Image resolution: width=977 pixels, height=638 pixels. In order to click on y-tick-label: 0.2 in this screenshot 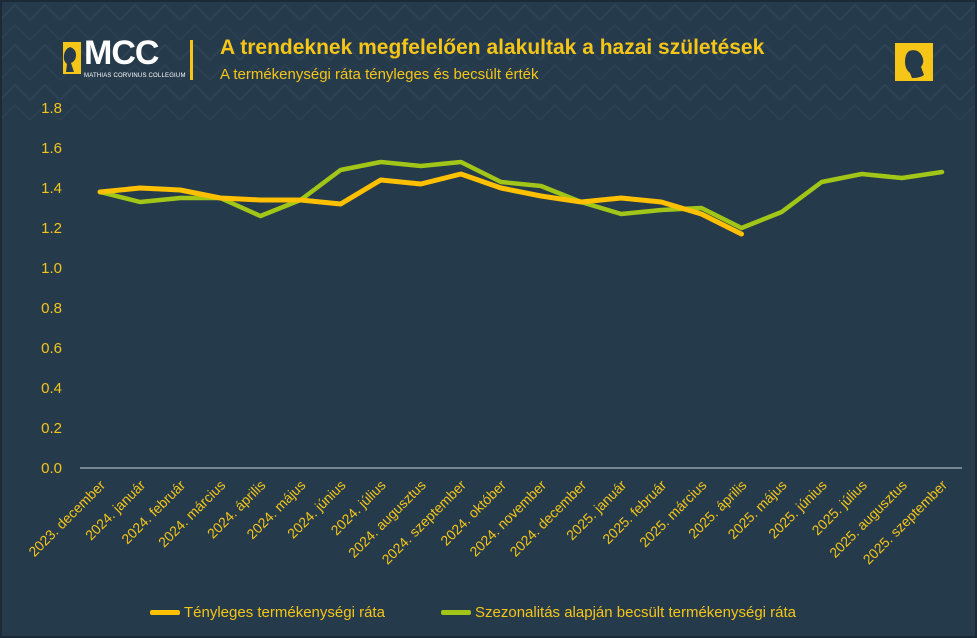, I will do `click(51, 428)`.